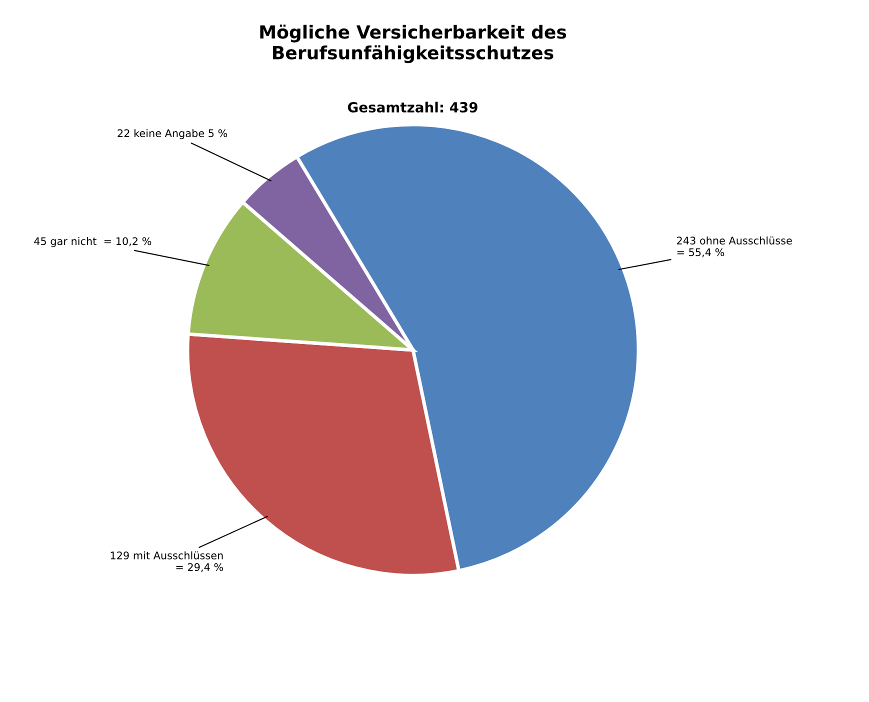 This screenshot has width=869, height=702. What do you see at coordinates (413, 44) in the screenshot?
I see `chart-title: Mögliche Versicherbarkeit des Berufsunfähigkeitsschutzes` at bounding box center [413, 44].